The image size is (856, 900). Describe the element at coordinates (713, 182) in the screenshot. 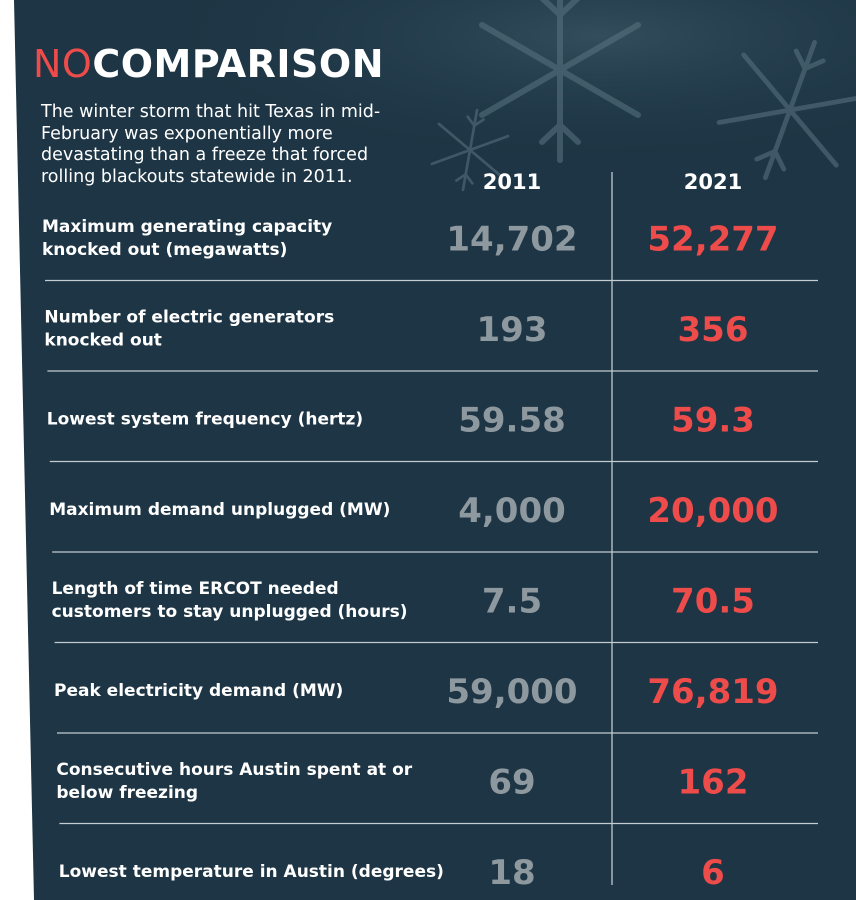

I see `column-header-2021: 2021` at that location.